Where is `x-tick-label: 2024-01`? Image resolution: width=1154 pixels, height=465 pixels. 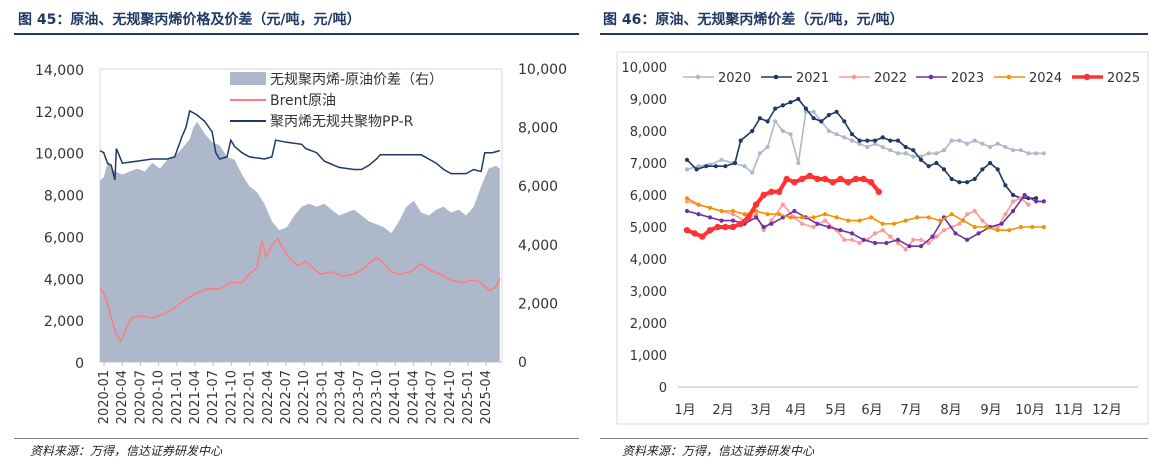 x-tick-label: 2024-01 is located at coordinates (395, 397).